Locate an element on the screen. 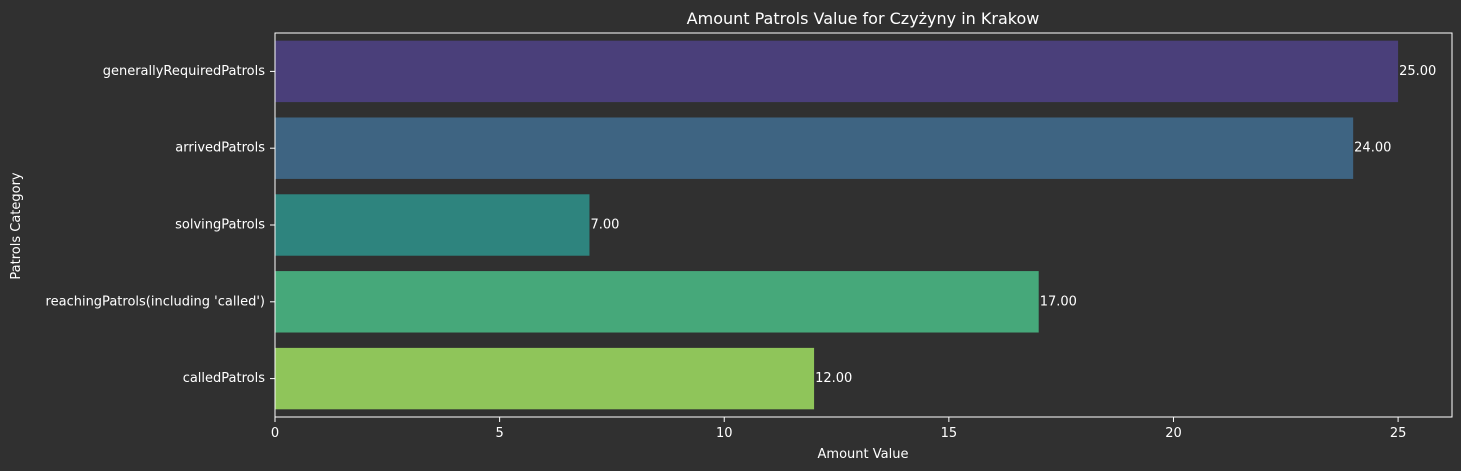 This screenshot has height=471, width=1461. y-tick-label: generallyRequiredPatrols is located at coordinates (184, 71).